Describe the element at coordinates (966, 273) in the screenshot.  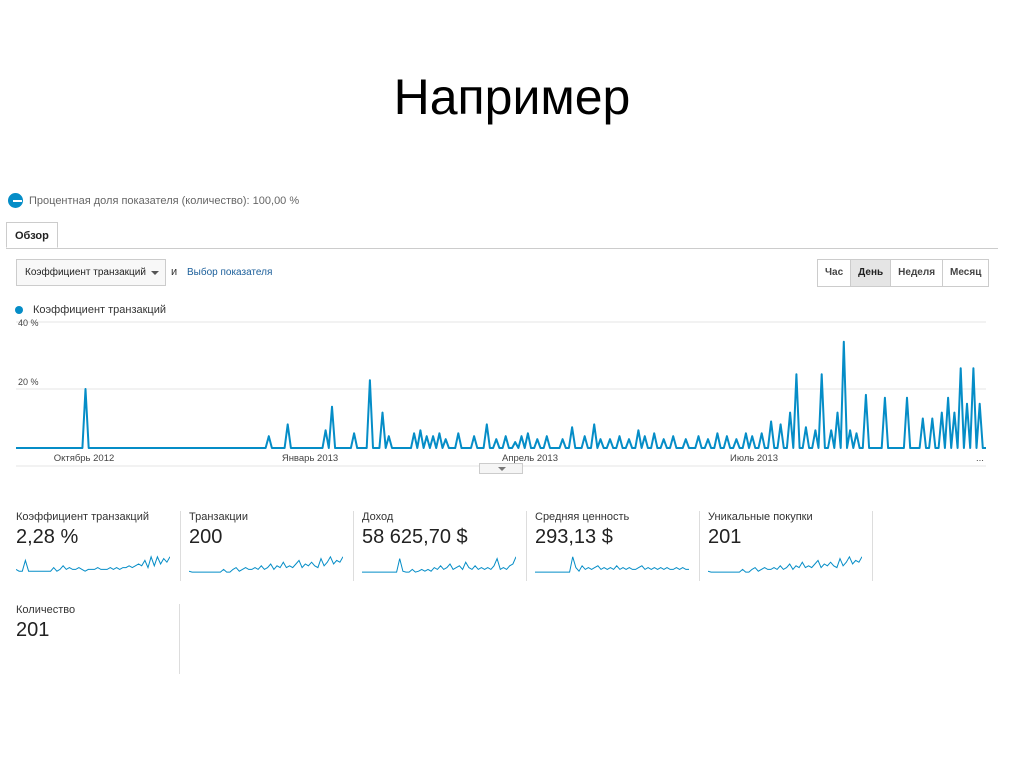
I see `granularity-month-button: Месяц` at that location.